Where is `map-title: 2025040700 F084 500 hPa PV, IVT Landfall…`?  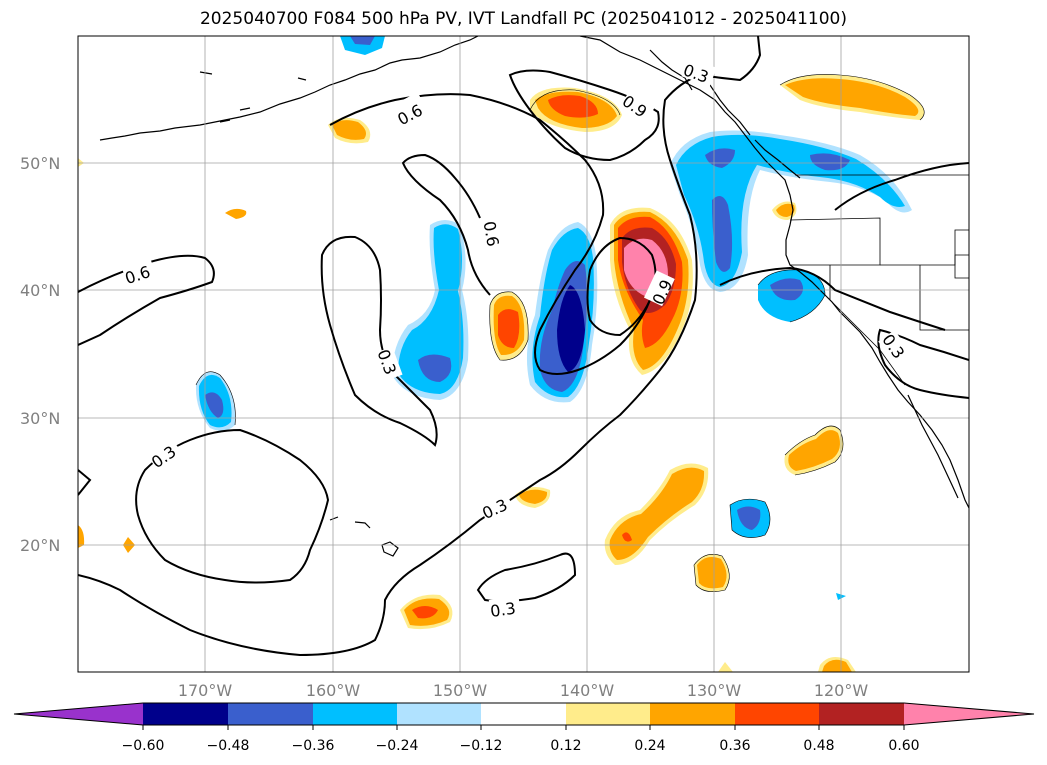
map-title: 2025040700 F084 500 hPa PV, IVT Landfall… is located at coordinates (523, 19).